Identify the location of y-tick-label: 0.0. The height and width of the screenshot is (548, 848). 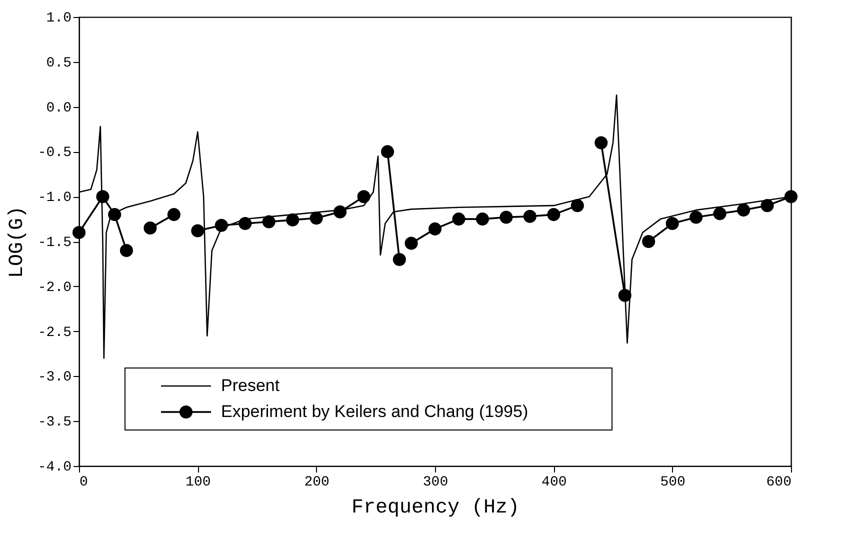
(59, 108).